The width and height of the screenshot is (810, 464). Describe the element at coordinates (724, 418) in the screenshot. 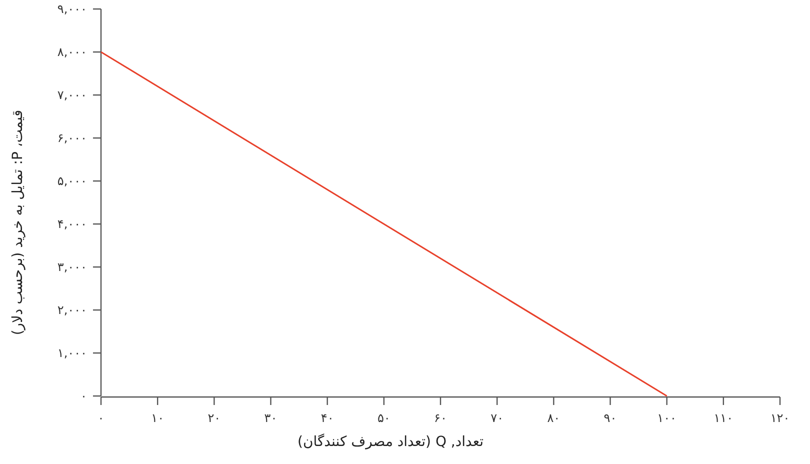

I see `x-tick-label: ۱۱۰` at that location.